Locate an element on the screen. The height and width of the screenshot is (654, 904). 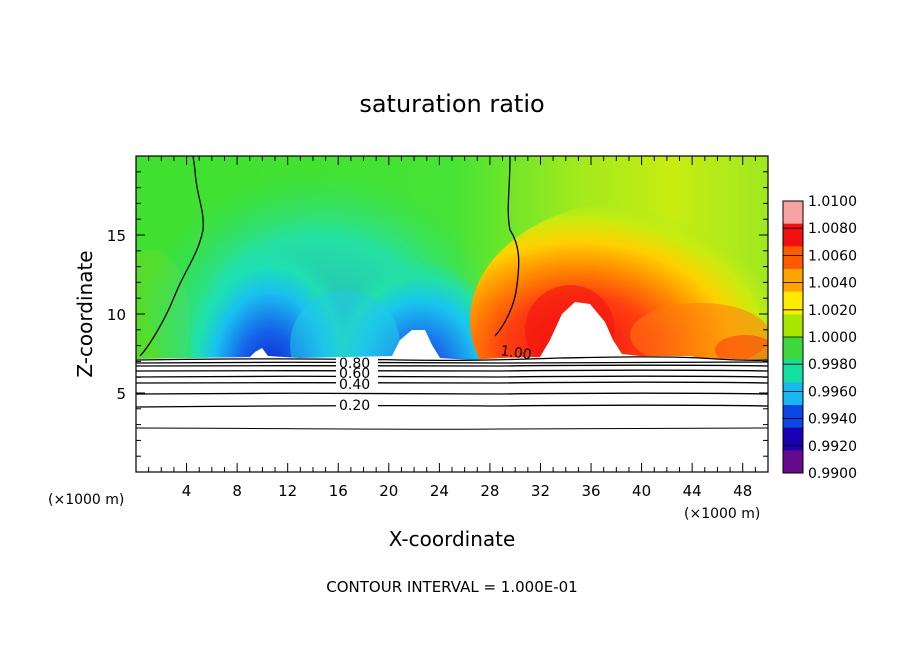
y-tick-label: 15 is located at coordinates (116, 236).